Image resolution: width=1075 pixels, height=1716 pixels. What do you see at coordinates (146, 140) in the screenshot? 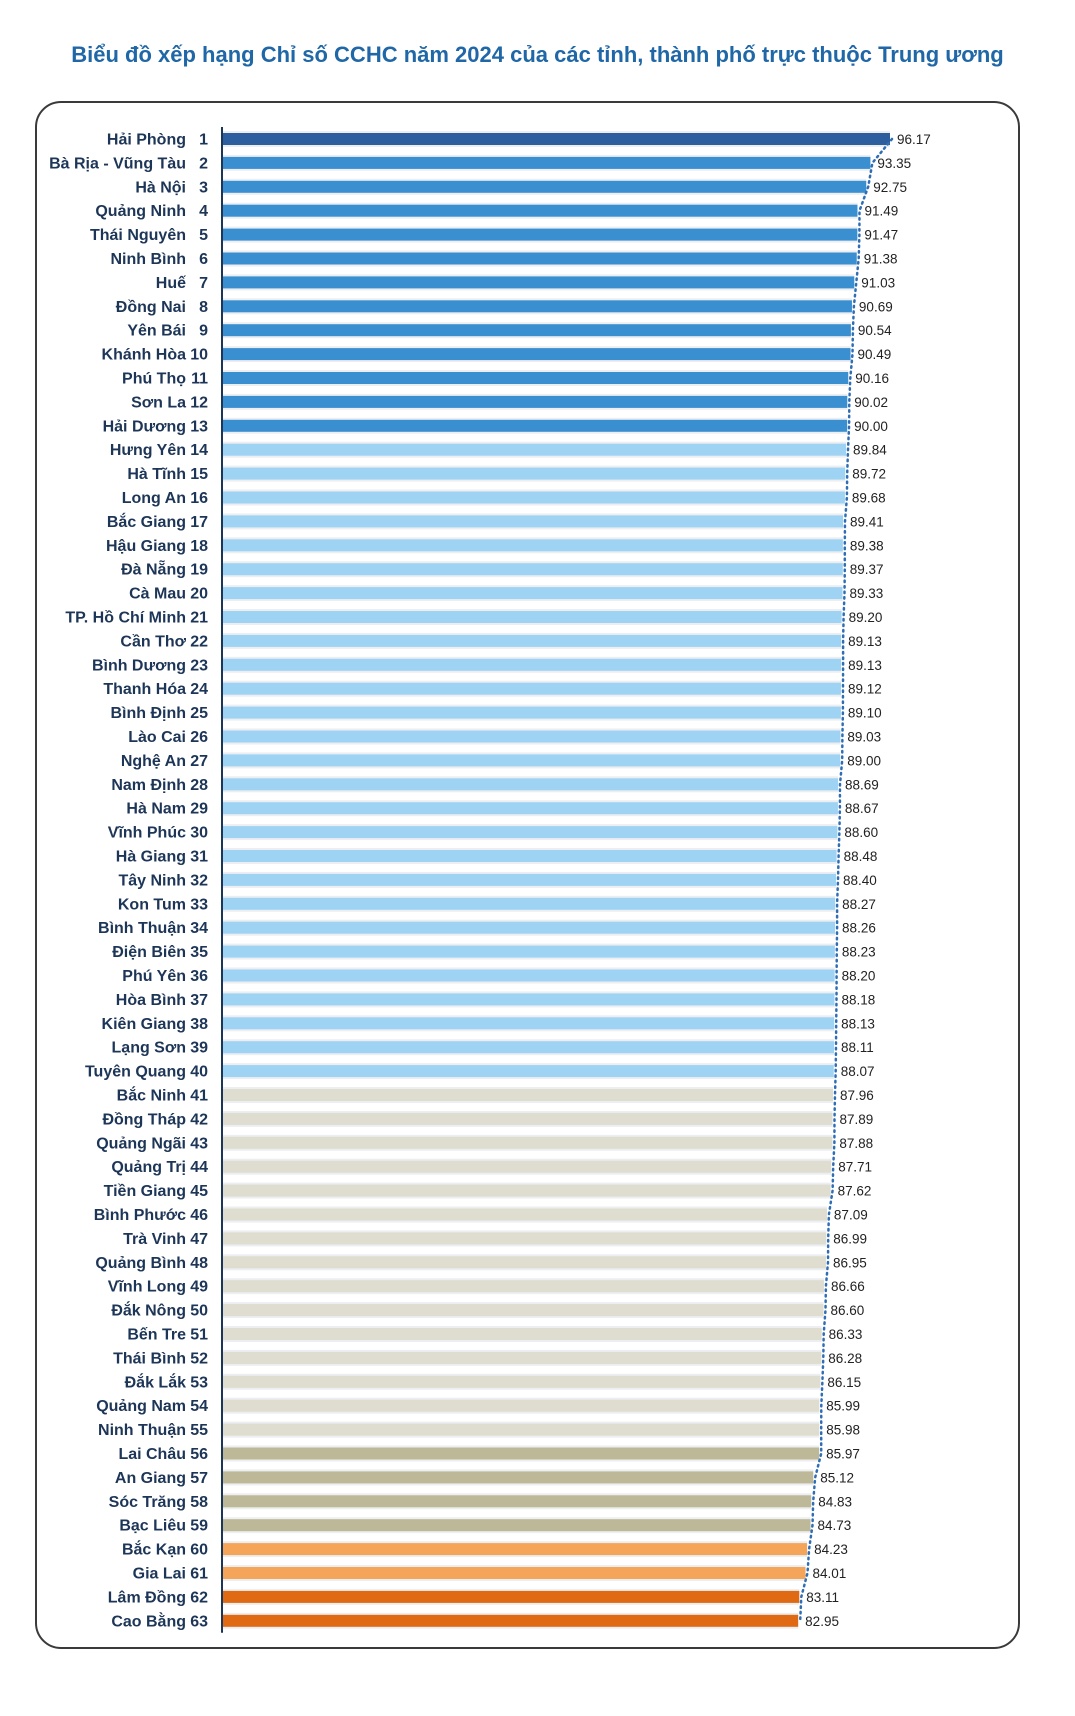
I see `category-label: Hải Phòng` at bounding box center [146, 140].